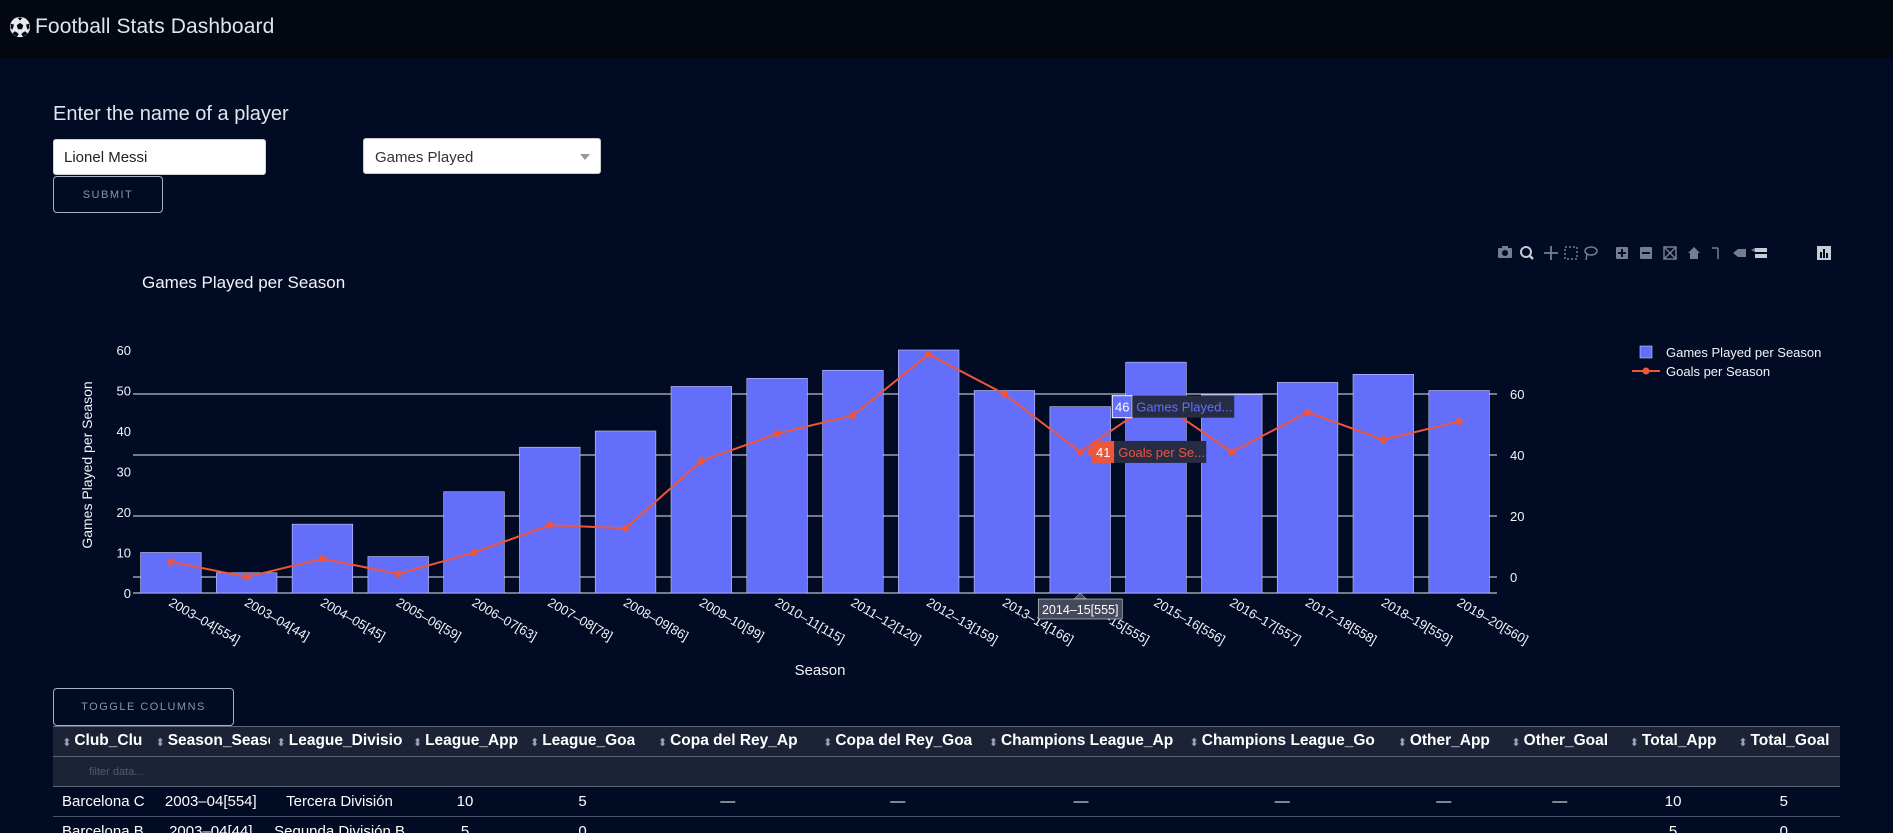 This screenshot has width=1893, height=833. What do you see at coordinates (1517, 394) in the screenshot?
I see `y2-tick-label: 60` at bounding box center [1517, 394].